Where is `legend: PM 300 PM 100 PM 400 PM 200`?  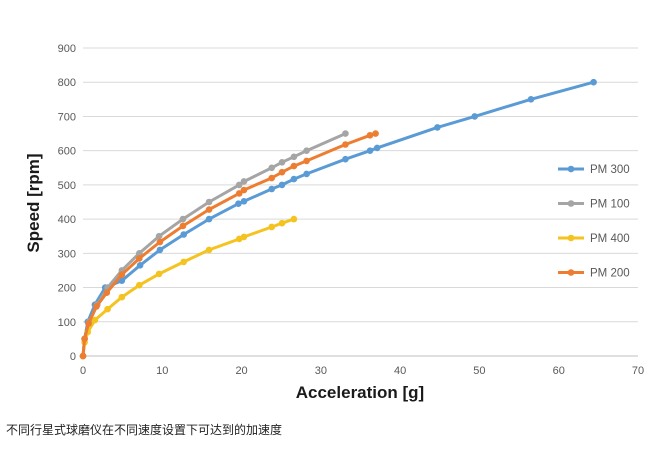
legend: PM 300 PM 100 PM 400 PM 200 is located at coordinates (594, 222).